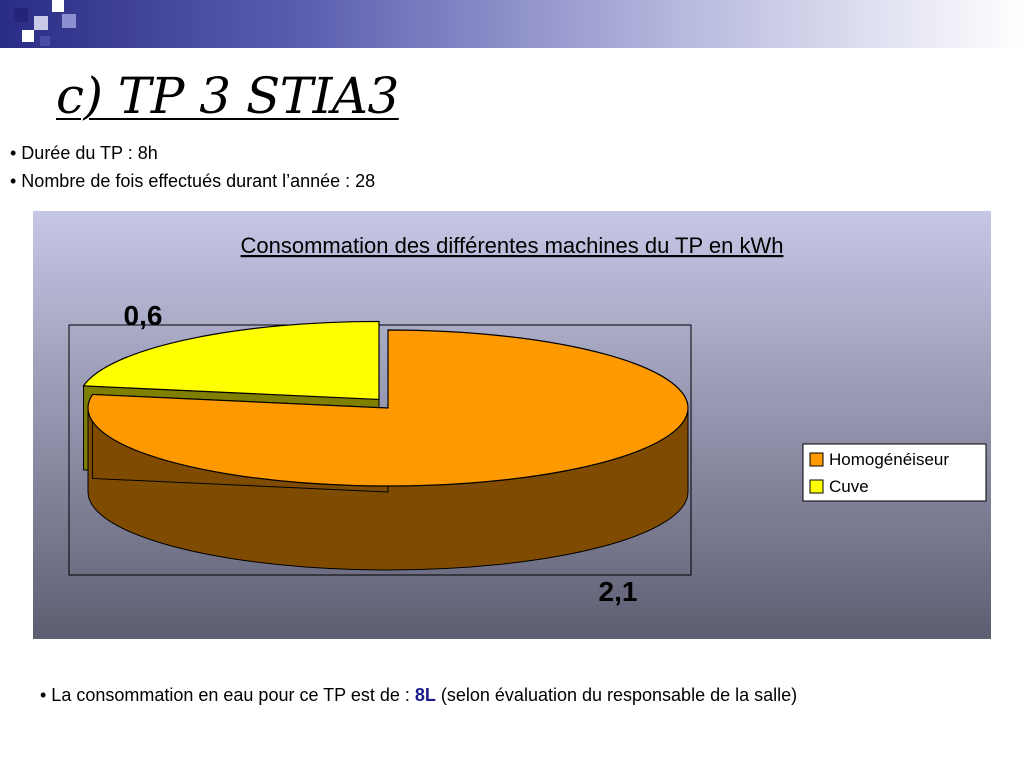  Describe the element at coordinates (512, 24) in the screenshot. I see `header-banner` at that location.